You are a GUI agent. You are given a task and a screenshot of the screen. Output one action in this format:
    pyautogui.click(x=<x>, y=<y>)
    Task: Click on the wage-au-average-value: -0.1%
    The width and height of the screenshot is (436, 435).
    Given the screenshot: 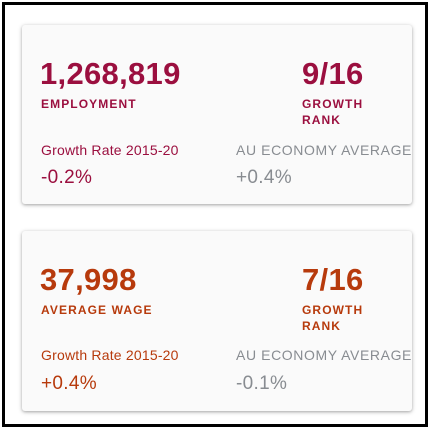 What is the action you would take?
    pyautogui.click(x=262, y=383)
    